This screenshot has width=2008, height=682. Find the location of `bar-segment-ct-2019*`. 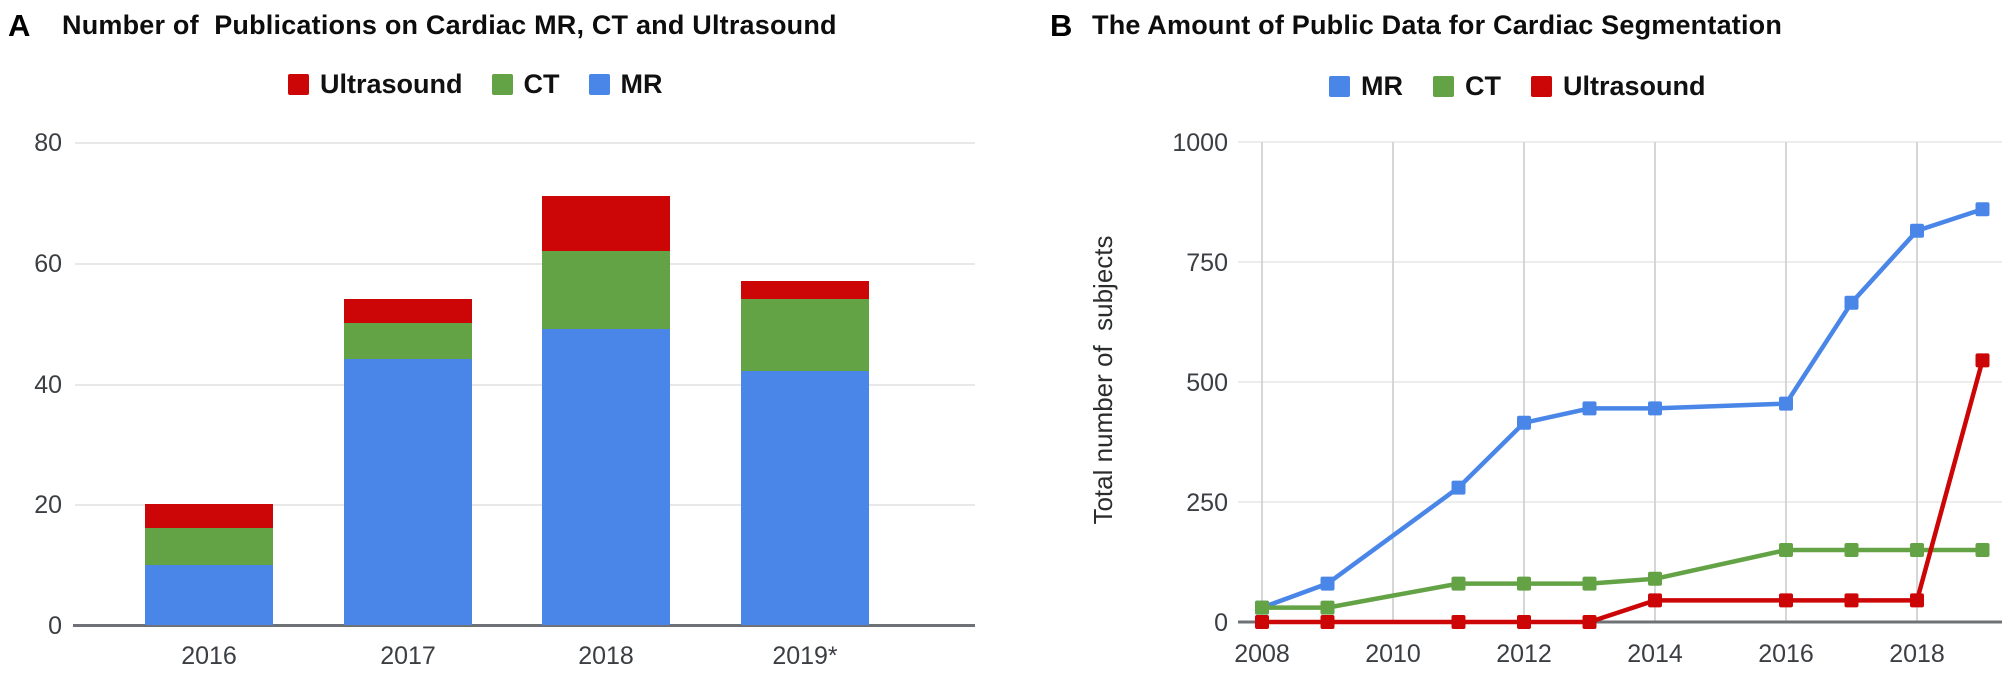

bar-segment-ct-2019* is located at coordinates (805, 335).